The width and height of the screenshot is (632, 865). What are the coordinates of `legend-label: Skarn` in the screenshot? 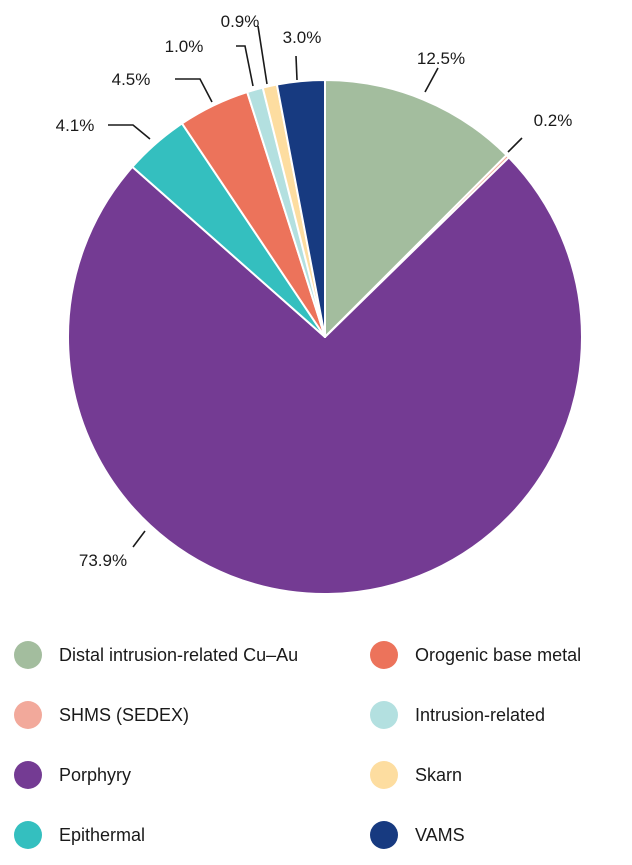 It's located at (439, 774).